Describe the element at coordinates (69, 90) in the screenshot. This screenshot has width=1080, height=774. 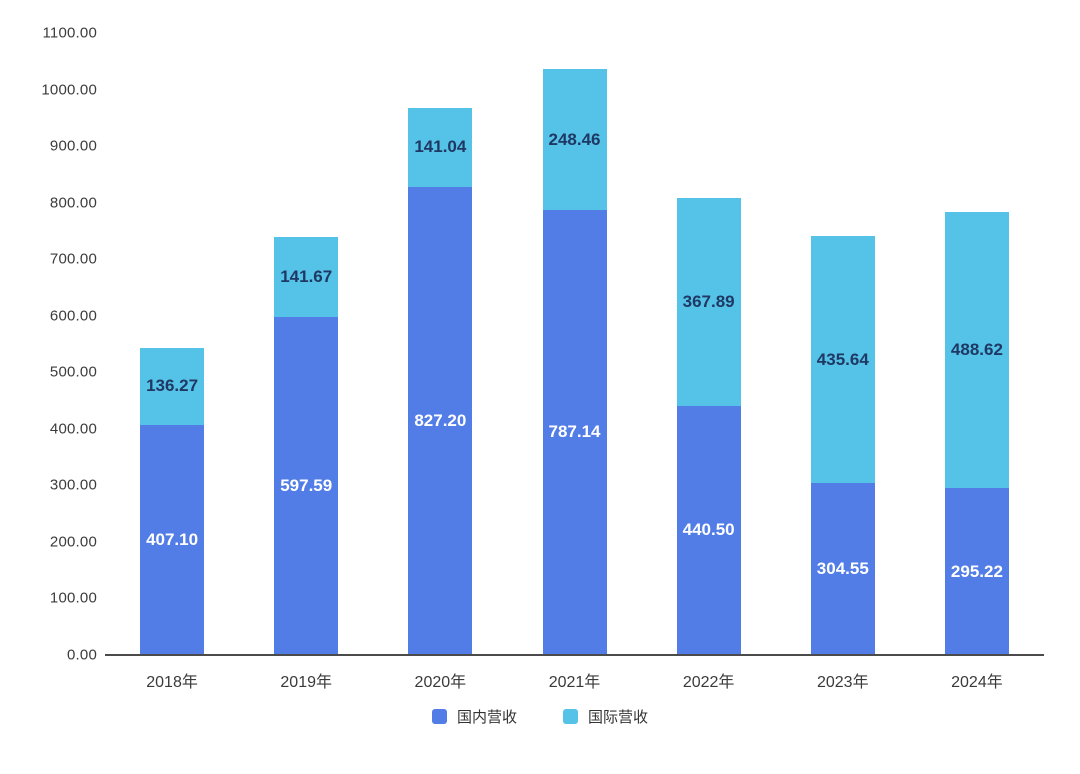
I see `y-tick-label: 1000.00` at that location.